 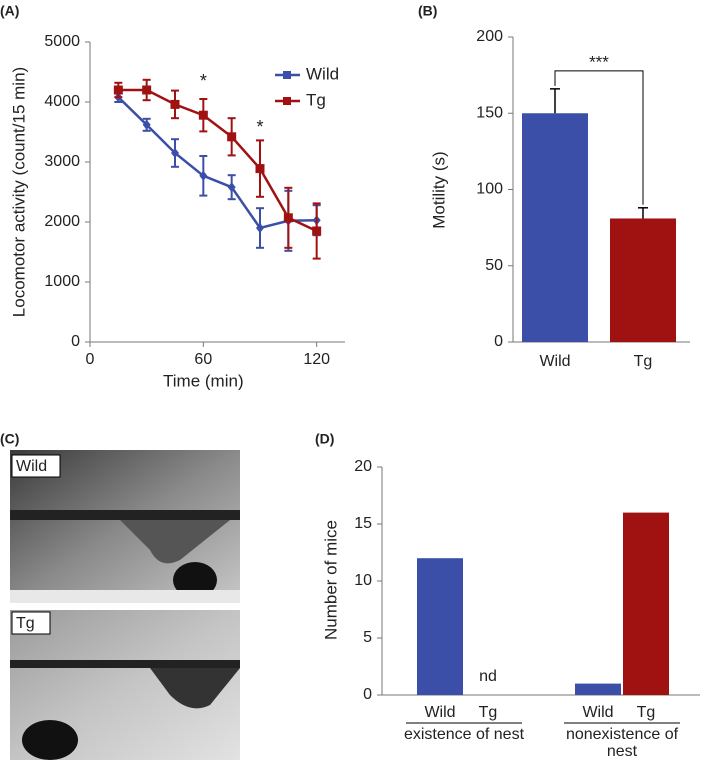 What do you see at coordinates (324, 439) in the screenshot?
I see `panel-label: (D)` at bounding box center [324, 439].